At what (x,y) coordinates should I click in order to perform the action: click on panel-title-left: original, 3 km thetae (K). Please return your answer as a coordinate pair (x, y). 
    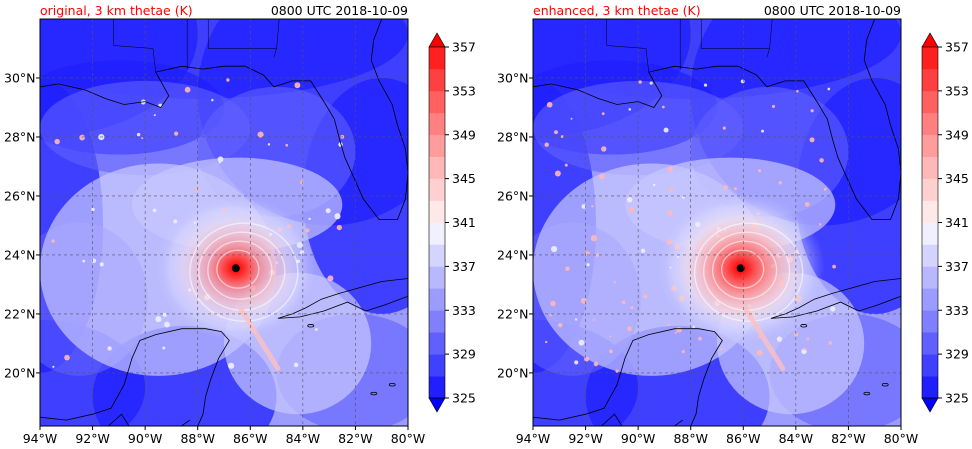
    Looking at the image, I should click on (116, 10).